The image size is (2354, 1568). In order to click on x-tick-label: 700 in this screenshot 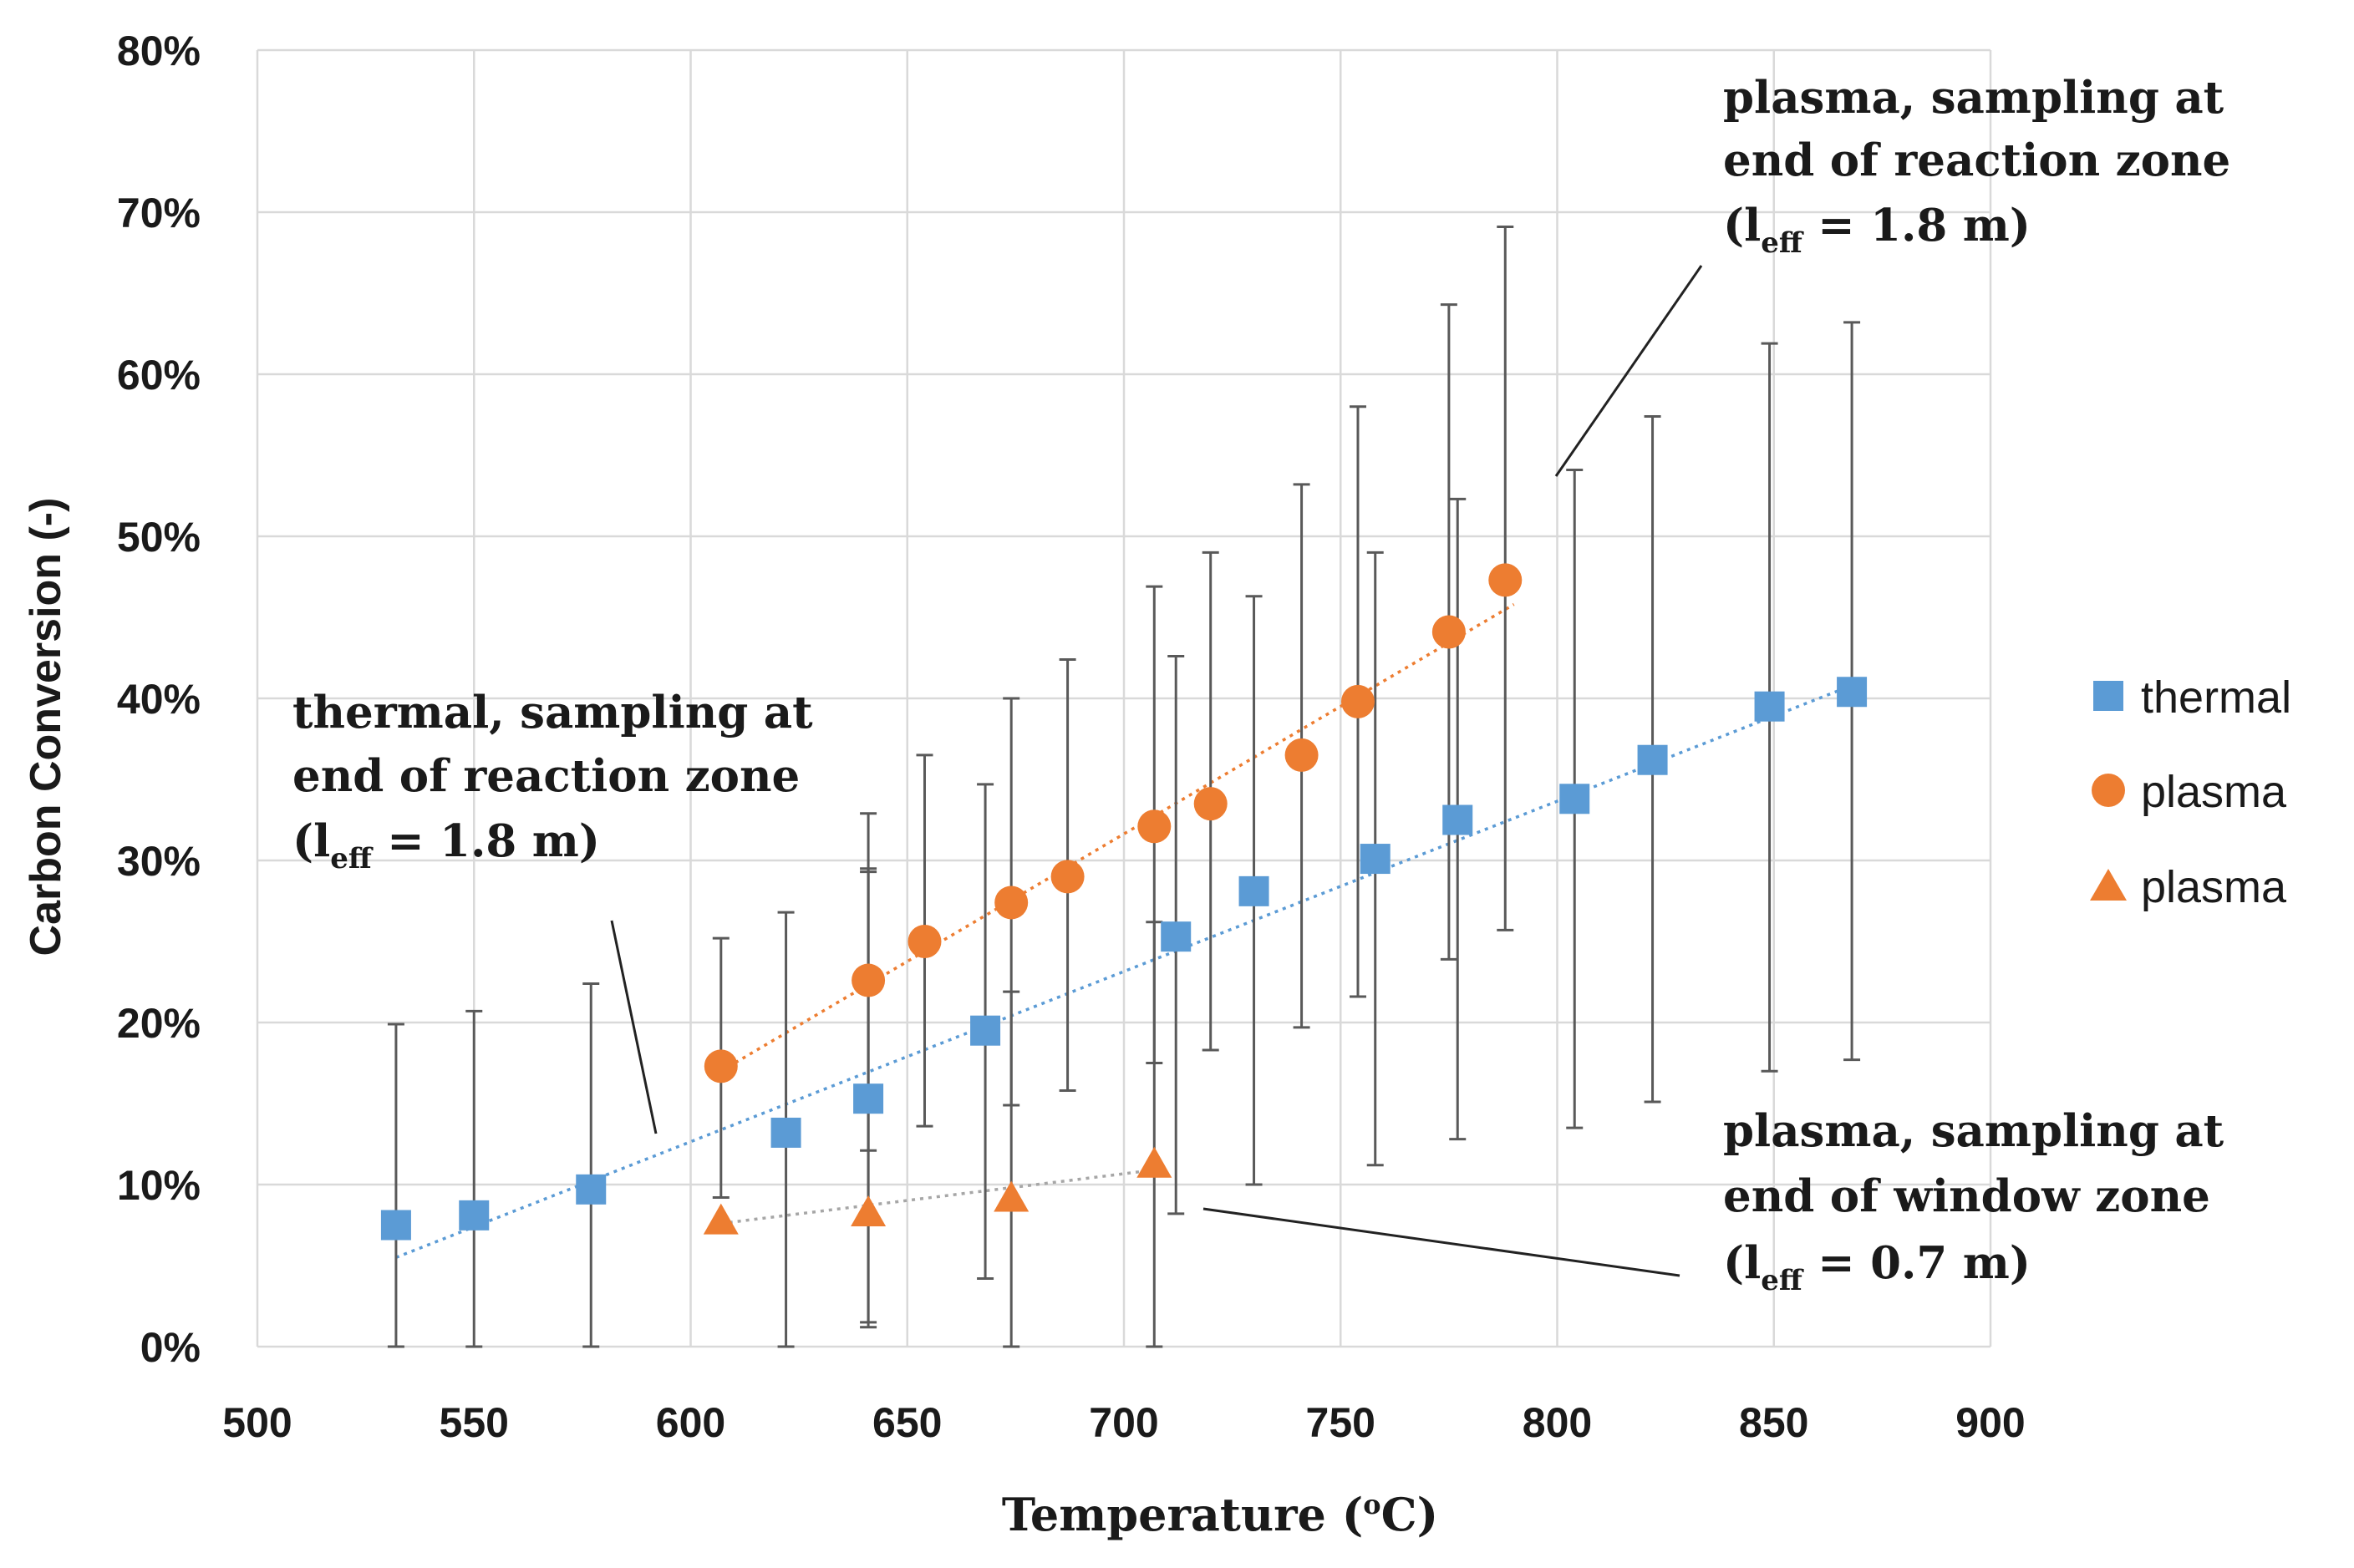, I will do `click(1123, 1422)`.